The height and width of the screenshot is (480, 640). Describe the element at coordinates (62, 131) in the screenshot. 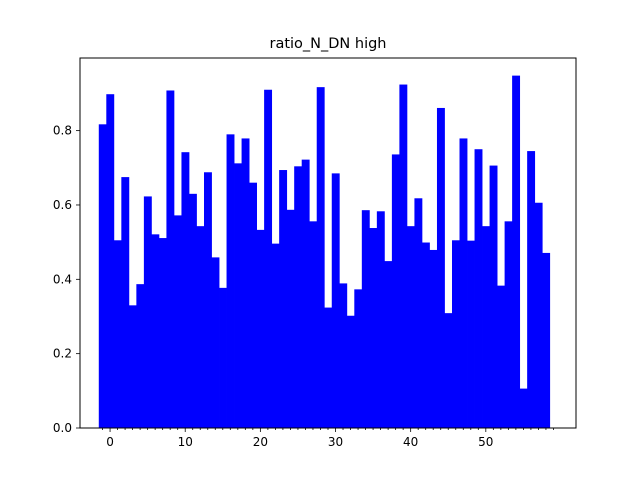

I see `y-tick-label: 0.8` at that location.